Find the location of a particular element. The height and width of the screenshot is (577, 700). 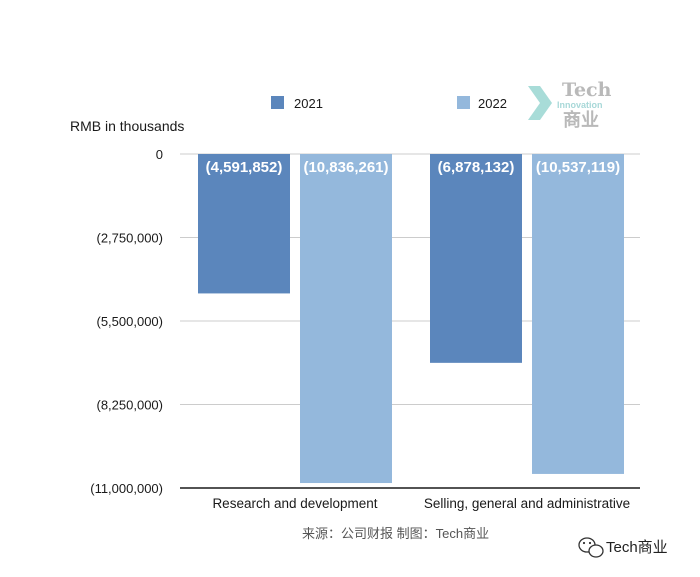

legend-label-2021: 2021 is located at coordinates (308, 103).